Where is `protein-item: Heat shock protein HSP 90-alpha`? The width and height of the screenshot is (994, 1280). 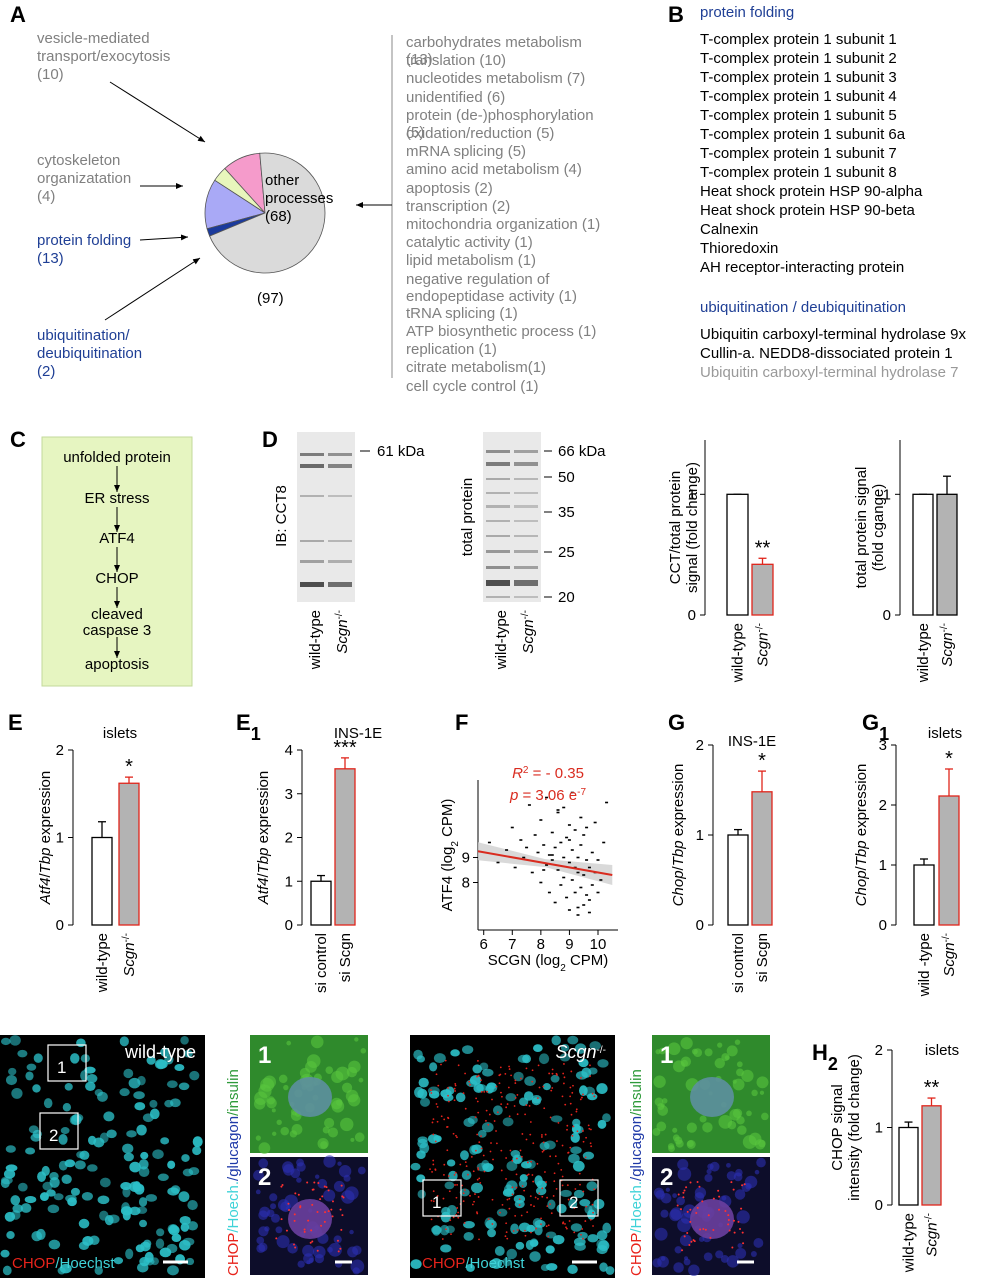
protein-item: Heat shock protein HSP 90-alpha is located at coordinates (811, 191).